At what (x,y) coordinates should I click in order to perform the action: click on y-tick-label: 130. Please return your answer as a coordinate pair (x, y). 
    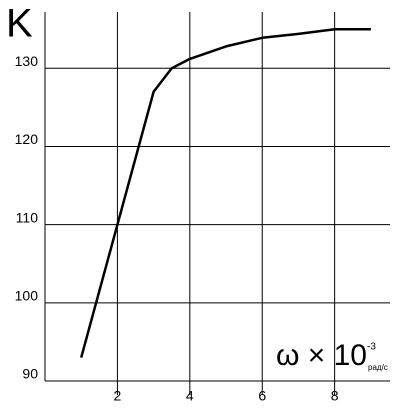
    Looking at the image, I should click on (27, 61).